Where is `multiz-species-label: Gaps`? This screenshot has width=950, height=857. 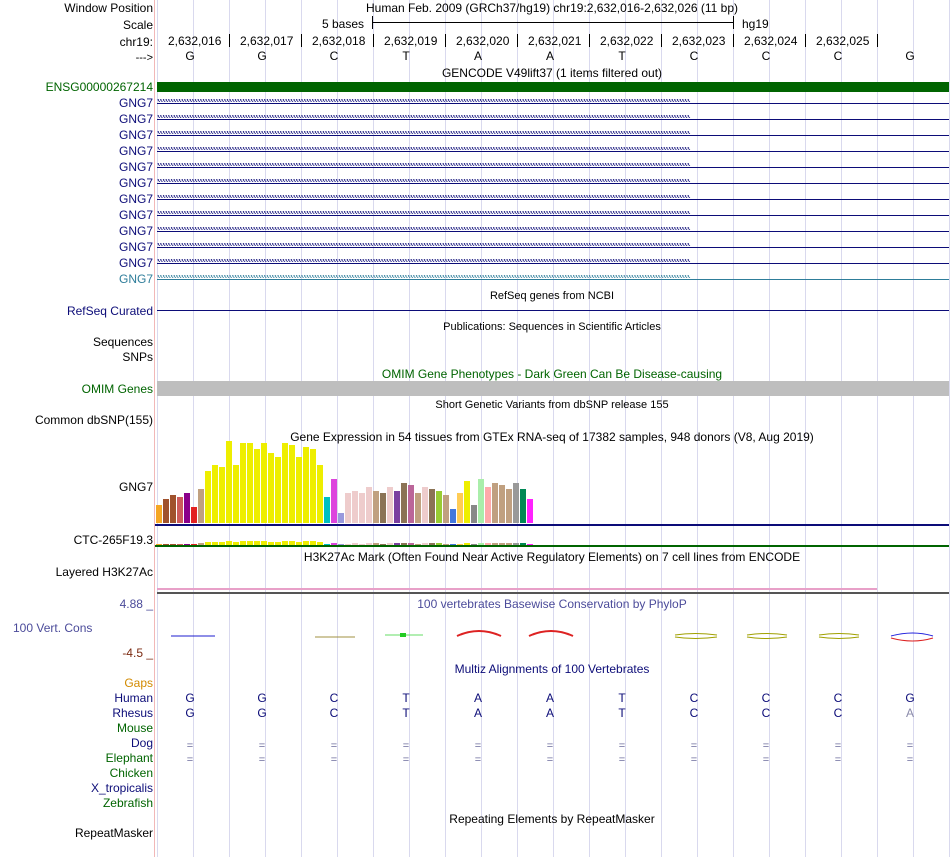
multiz-species-label: Gaps is located at coordinates (138, 683).